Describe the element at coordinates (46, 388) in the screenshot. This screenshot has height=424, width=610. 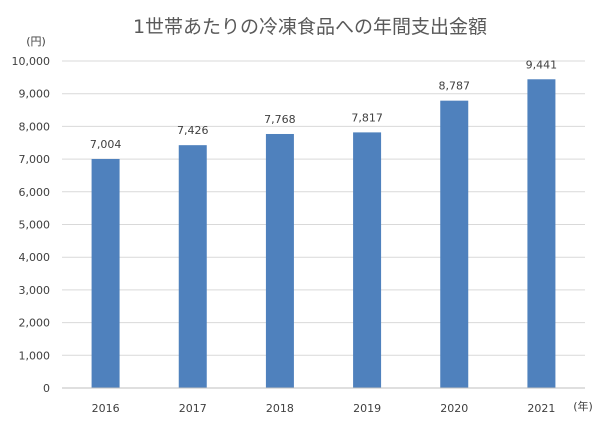
I see `y-tick-label: 0` at that location.